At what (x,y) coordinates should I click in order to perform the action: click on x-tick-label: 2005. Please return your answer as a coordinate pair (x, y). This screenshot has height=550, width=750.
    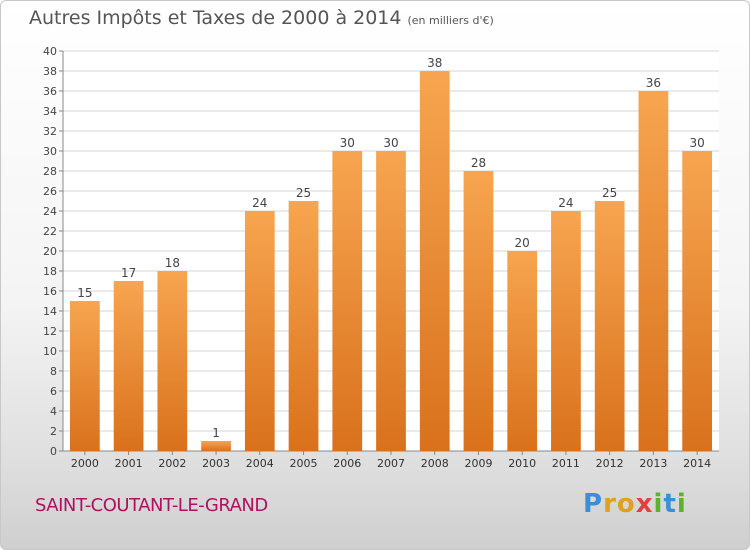
    Looking at the image, I should click on (304, 463).